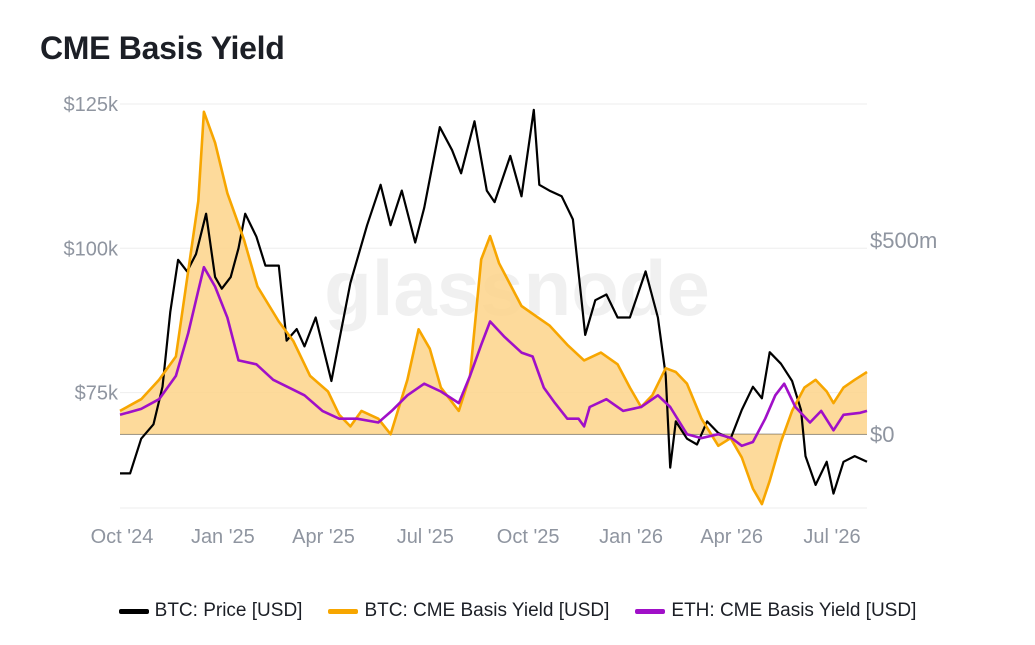  I want to click on legend-label: ETH: CME Basis Yield [USD], so click(794, 610).